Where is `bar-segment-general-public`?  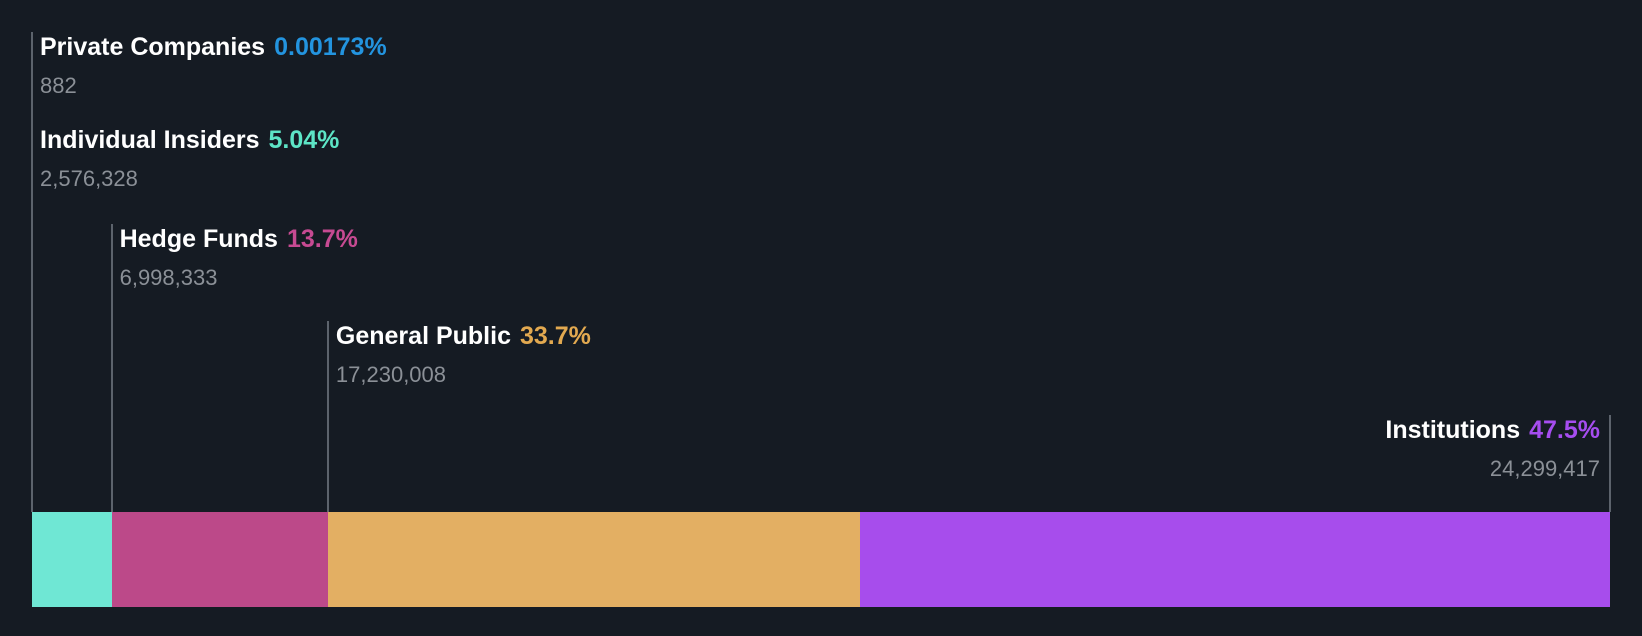 bar-segment-general-public is located at coordinates (593, 559).